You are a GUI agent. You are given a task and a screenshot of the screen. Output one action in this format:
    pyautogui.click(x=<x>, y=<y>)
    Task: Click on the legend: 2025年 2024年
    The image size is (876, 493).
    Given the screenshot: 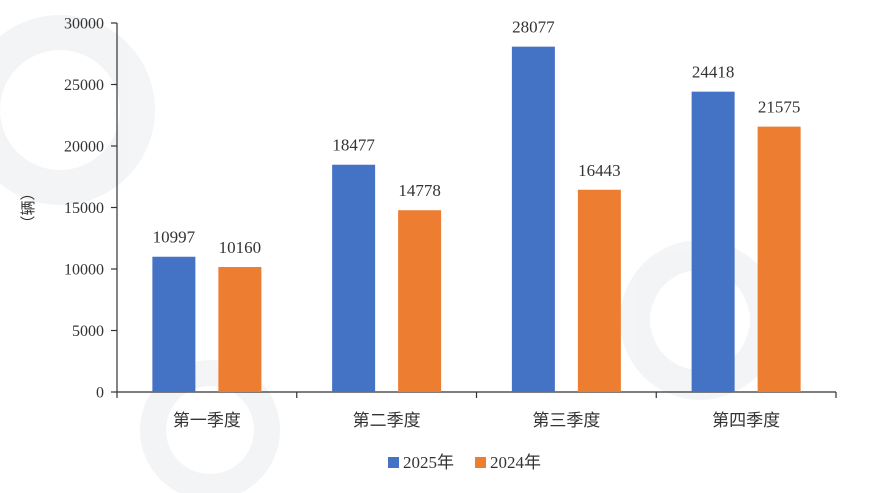 What is the action you would take?
    pyautogui.click(x=464, y=462)
    